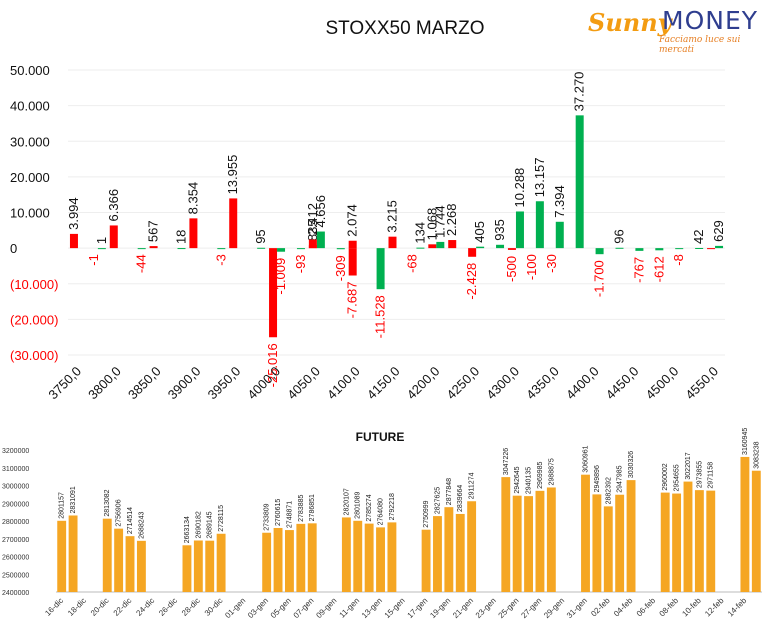  What do you see at coordinates (531, 267) in the screenshot?
I see `data-label: -100` at bounding box center [531, 267].